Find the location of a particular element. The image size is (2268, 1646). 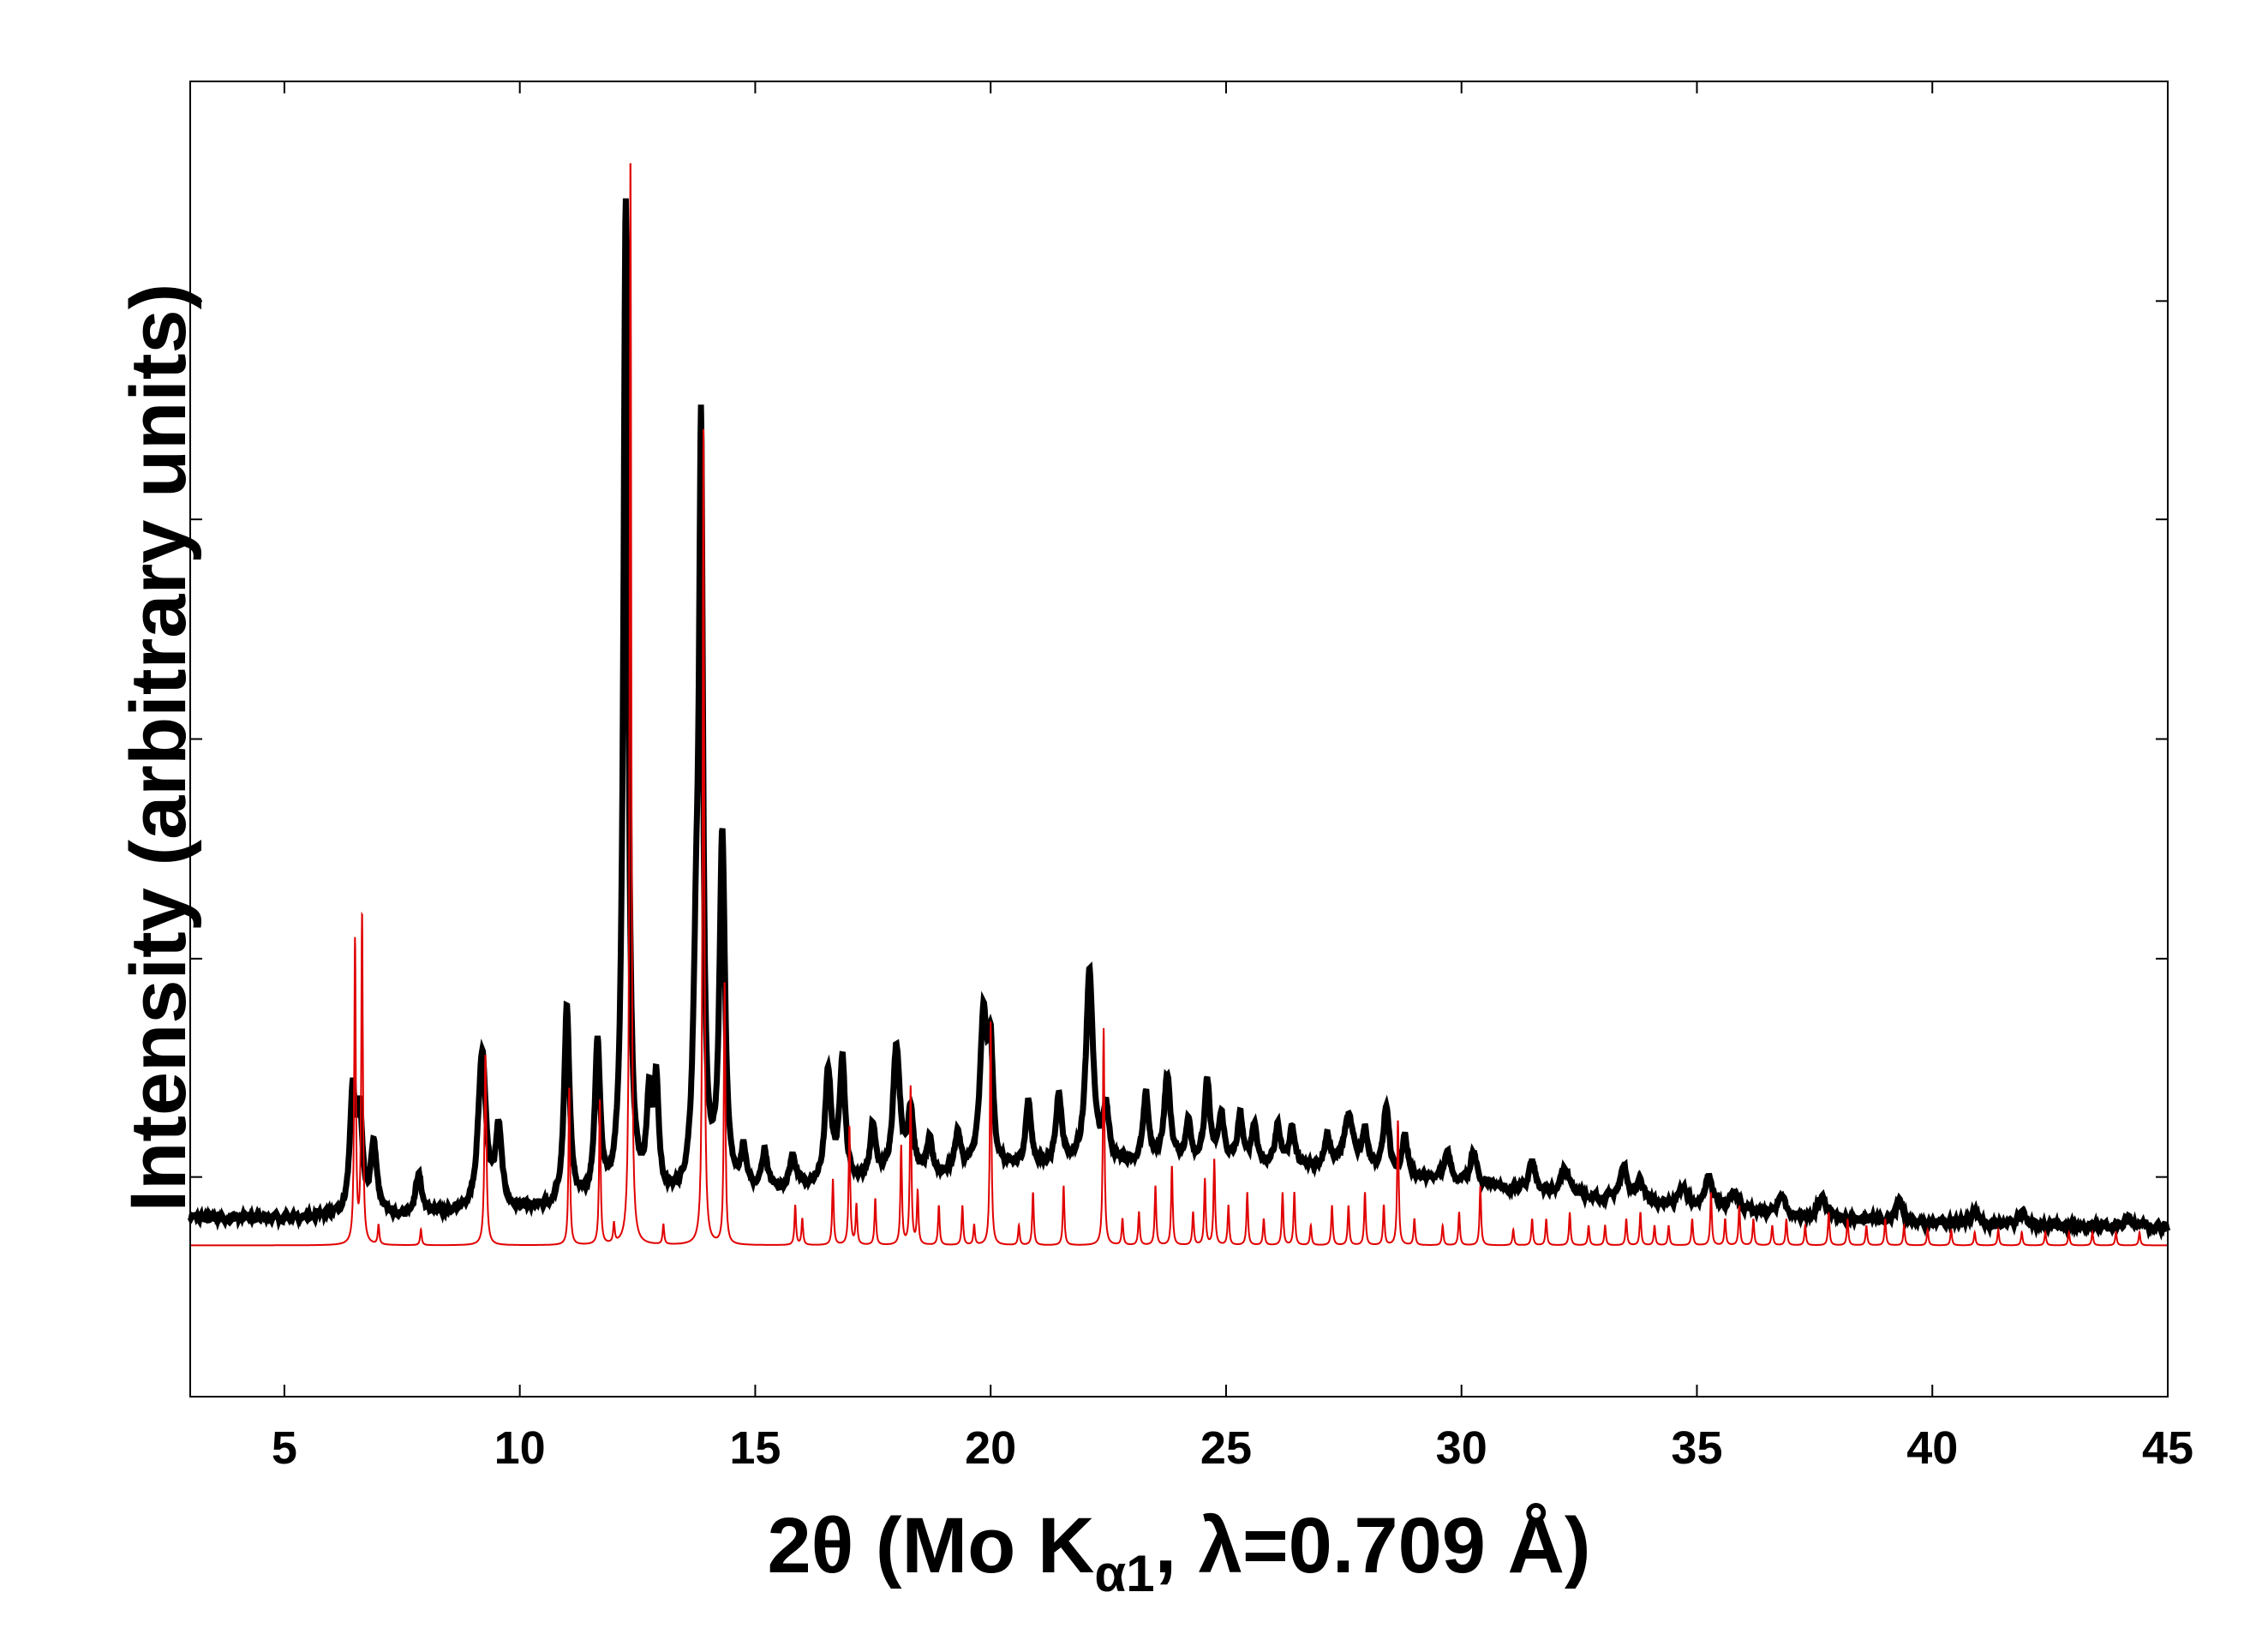

x-tick-label: 30 is located at coordinates (1461, 1448).